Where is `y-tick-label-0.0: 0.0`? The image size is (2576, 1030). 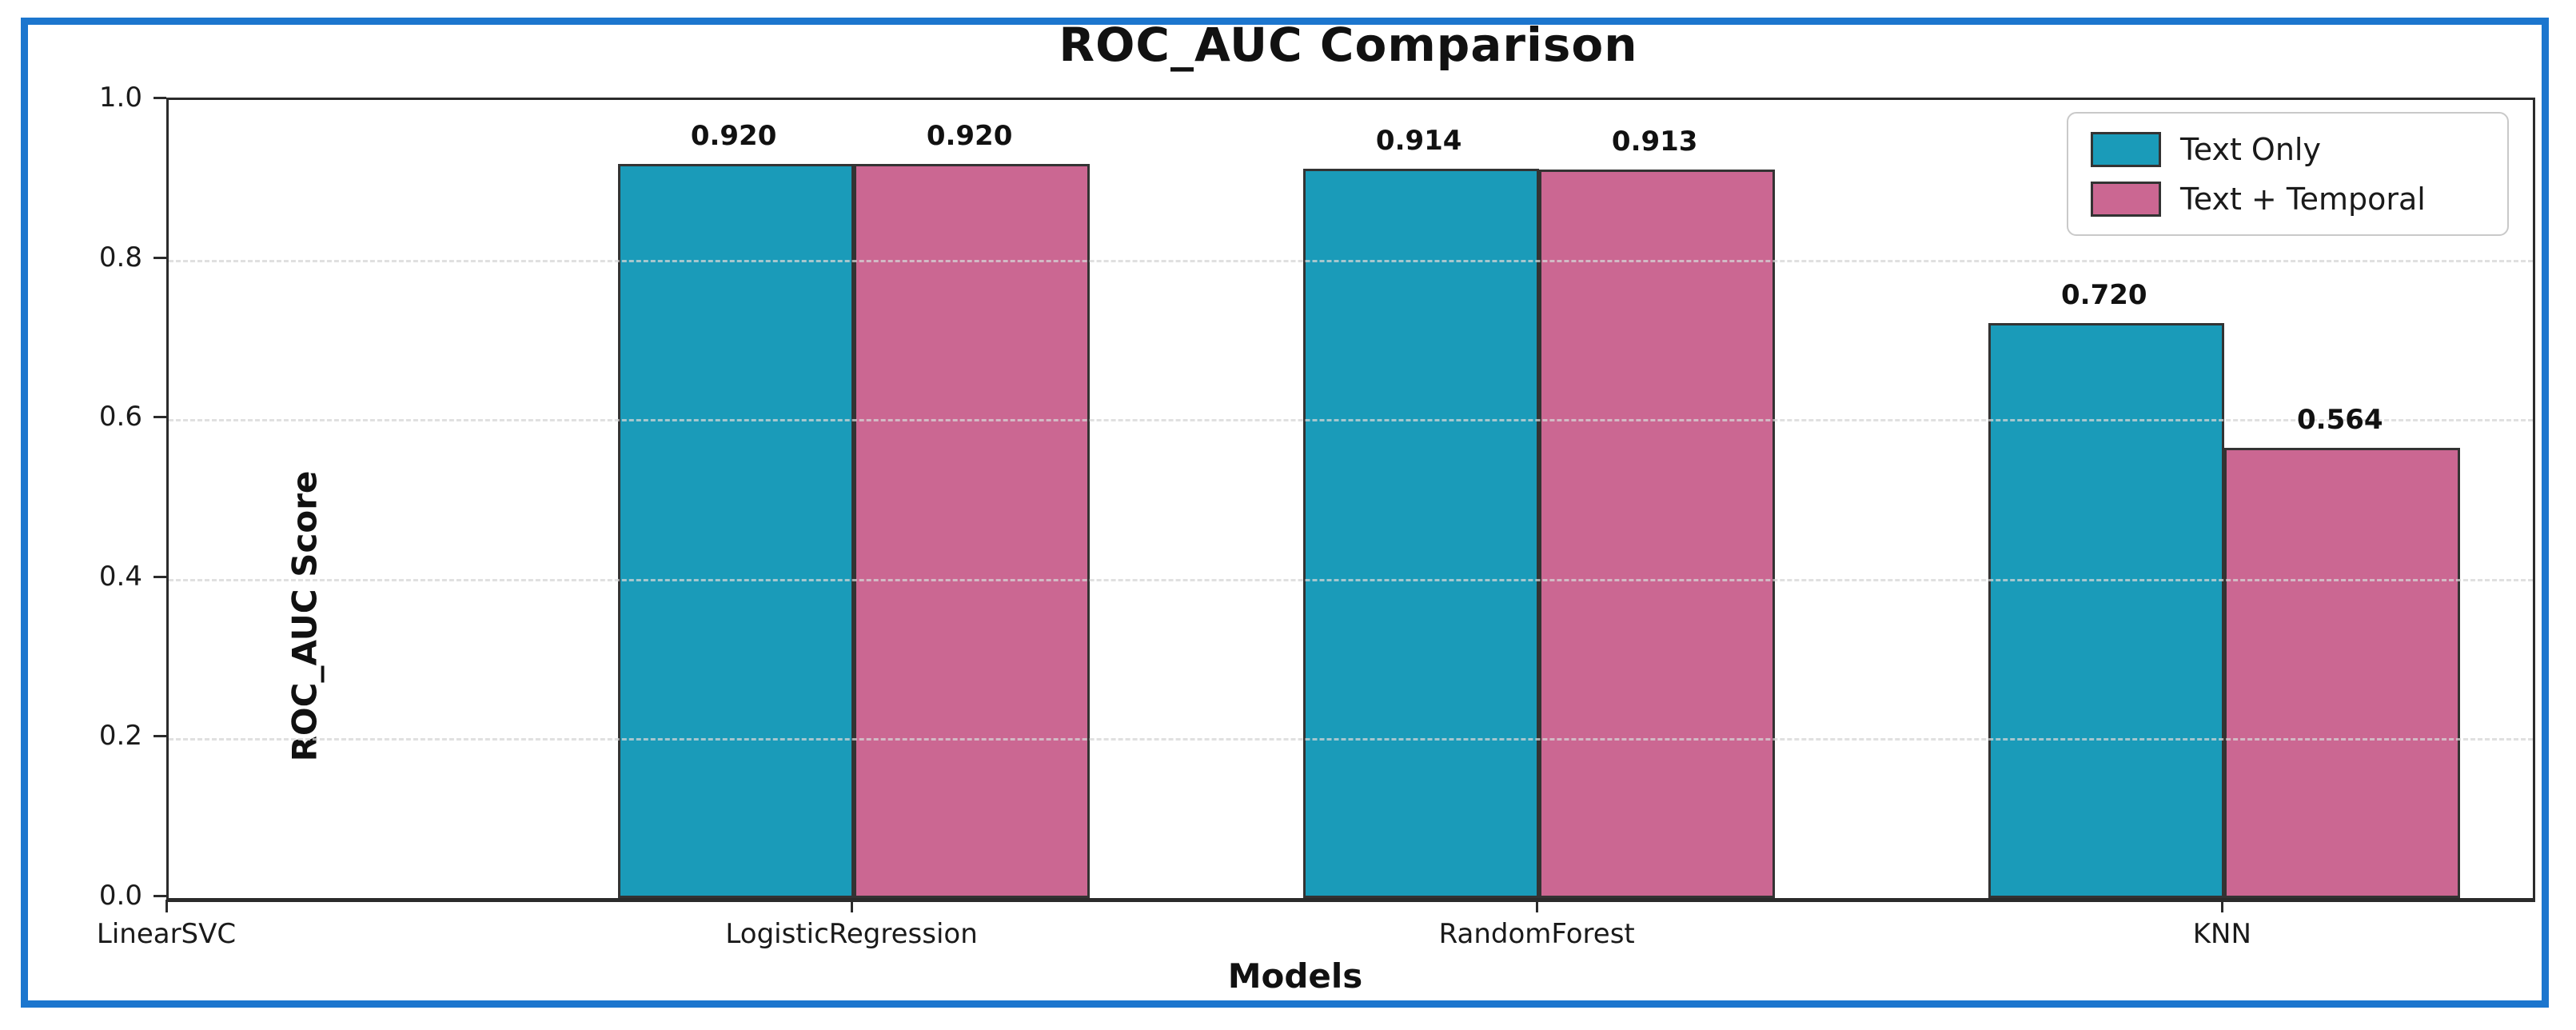
y-tick-label-0.0: 0.0 is located at coordinates (120, 896).